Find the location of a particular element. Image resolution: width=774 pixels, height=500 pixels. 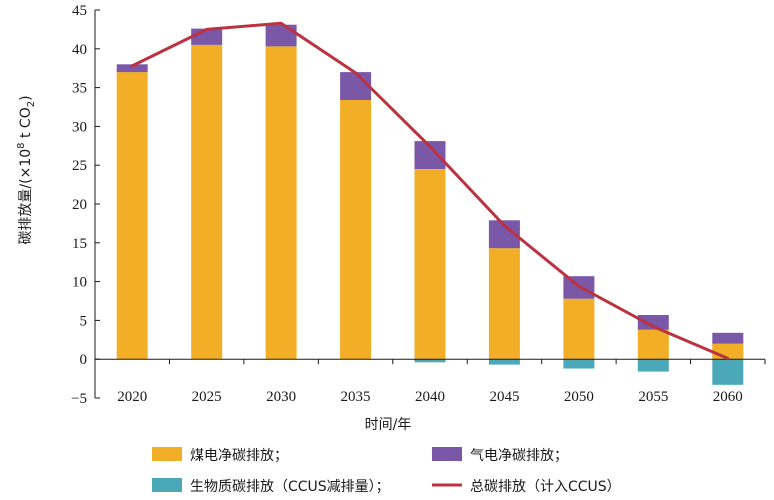

y-tick-label: 40 is located at coordinates (79, 50).